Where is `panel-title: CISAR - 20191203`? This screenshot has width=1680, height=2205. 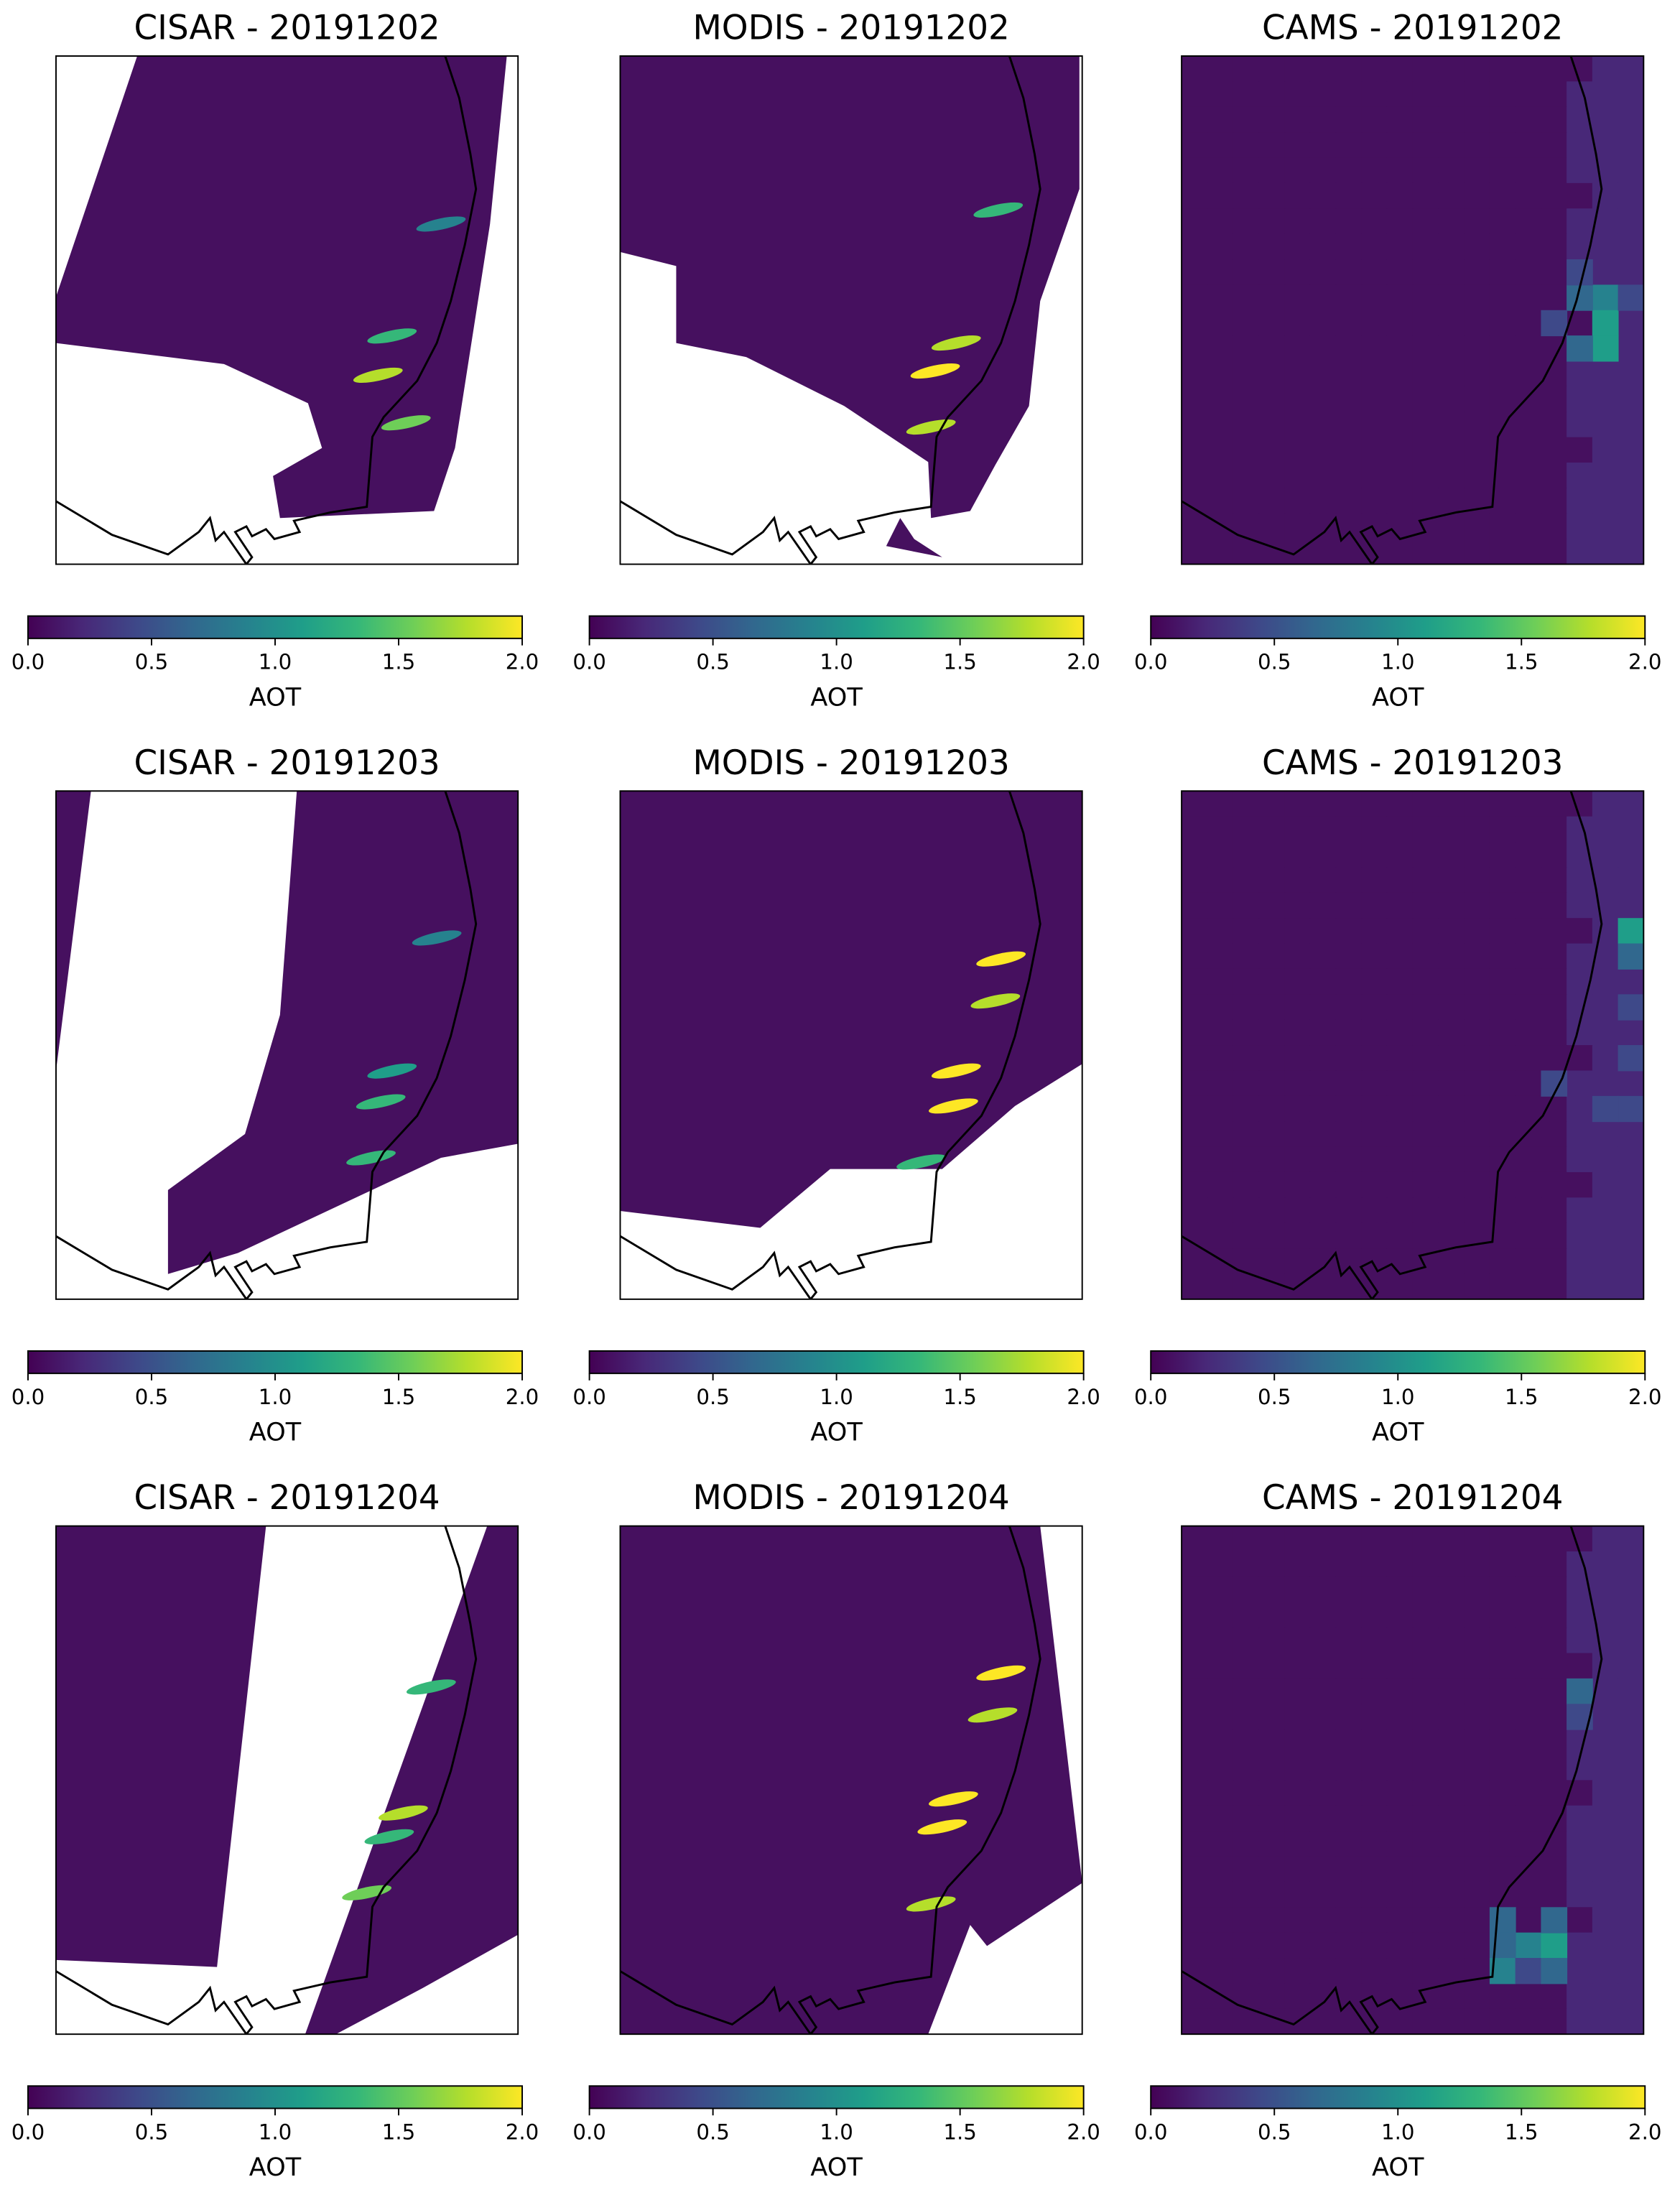
panel-title: CISAR - 20191203 is located at coordinates (287, 763).